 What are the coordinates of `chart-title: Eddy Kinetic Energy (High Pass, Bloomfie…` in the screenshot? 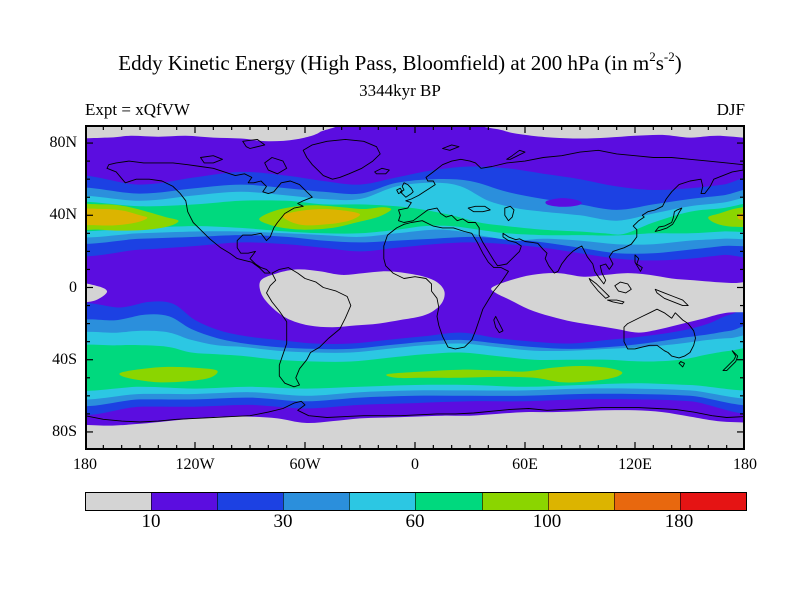 It's located at (400, 62).